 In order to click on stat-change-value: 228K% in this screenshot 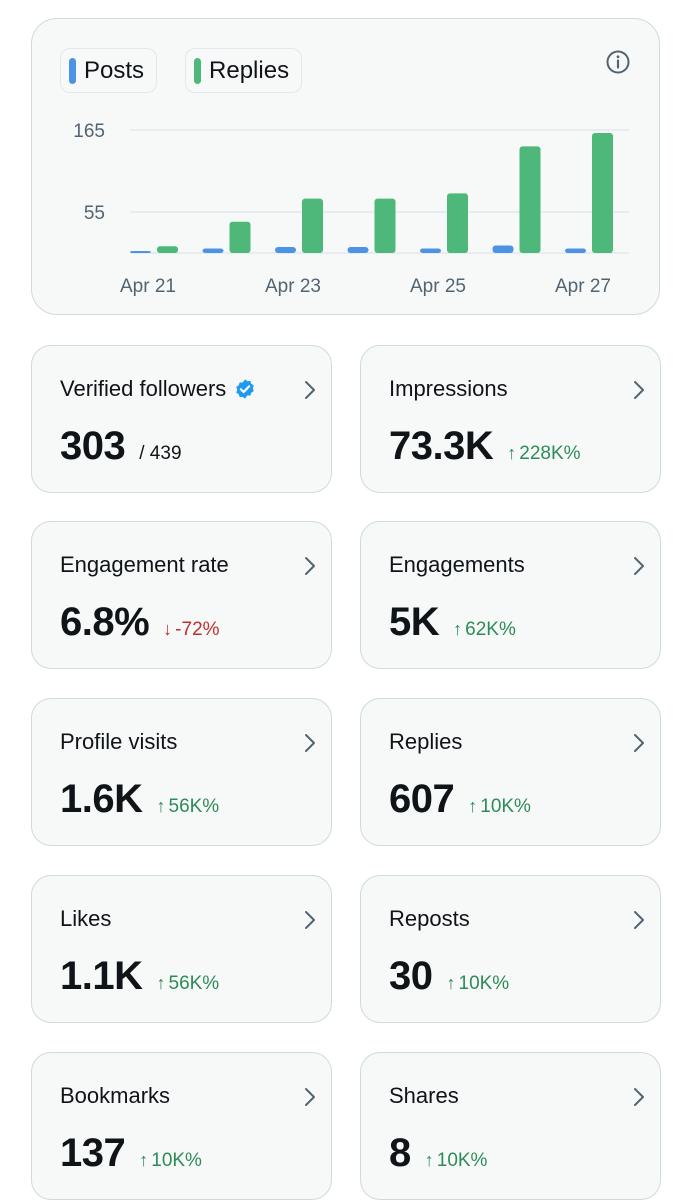, I will do `click(550, 453)`.